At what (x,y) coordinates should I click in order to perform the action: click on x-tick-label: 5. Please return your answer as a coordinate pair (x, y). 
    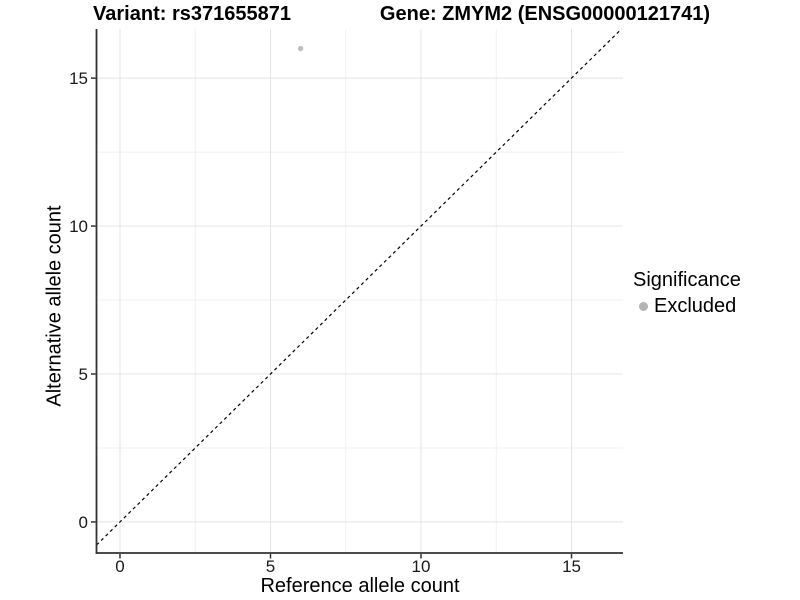
    Looking at the image, I should click on (270, 566).